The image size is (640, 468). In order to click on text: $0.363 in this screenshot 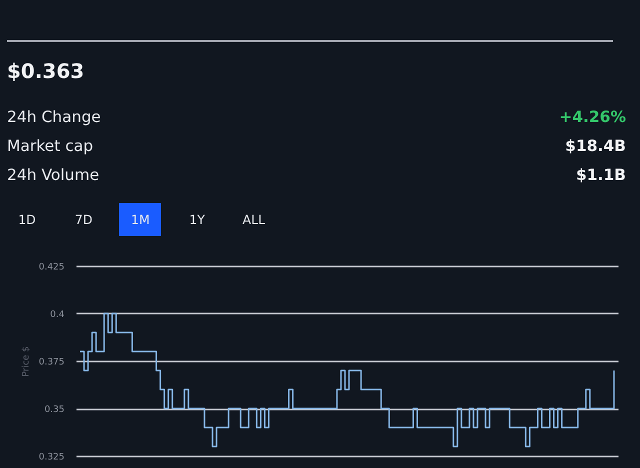, I will do `click(45, 71)`.